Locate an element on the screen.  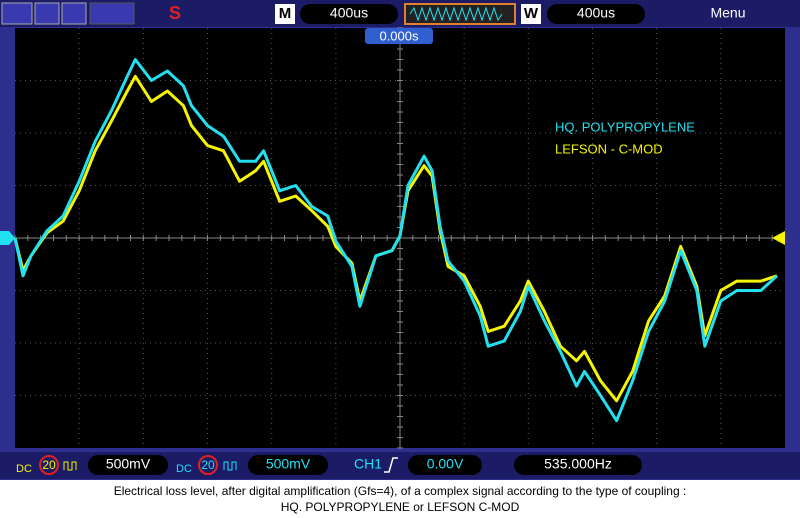
w-label: W is located at coordinates (531, 13).